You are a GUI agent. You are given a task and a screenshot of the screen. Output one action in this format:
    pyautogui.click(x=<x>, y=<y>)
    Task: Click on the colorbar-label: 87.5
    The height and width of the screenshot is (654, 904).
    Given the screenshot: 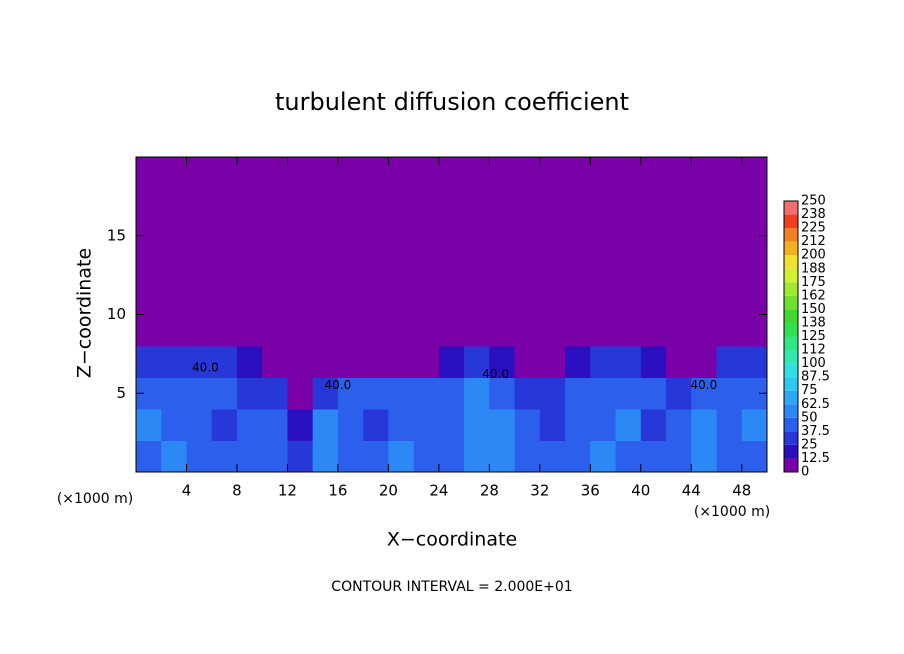 What is the action you would take?
    pyautogui.click(x=815, y=377)
    